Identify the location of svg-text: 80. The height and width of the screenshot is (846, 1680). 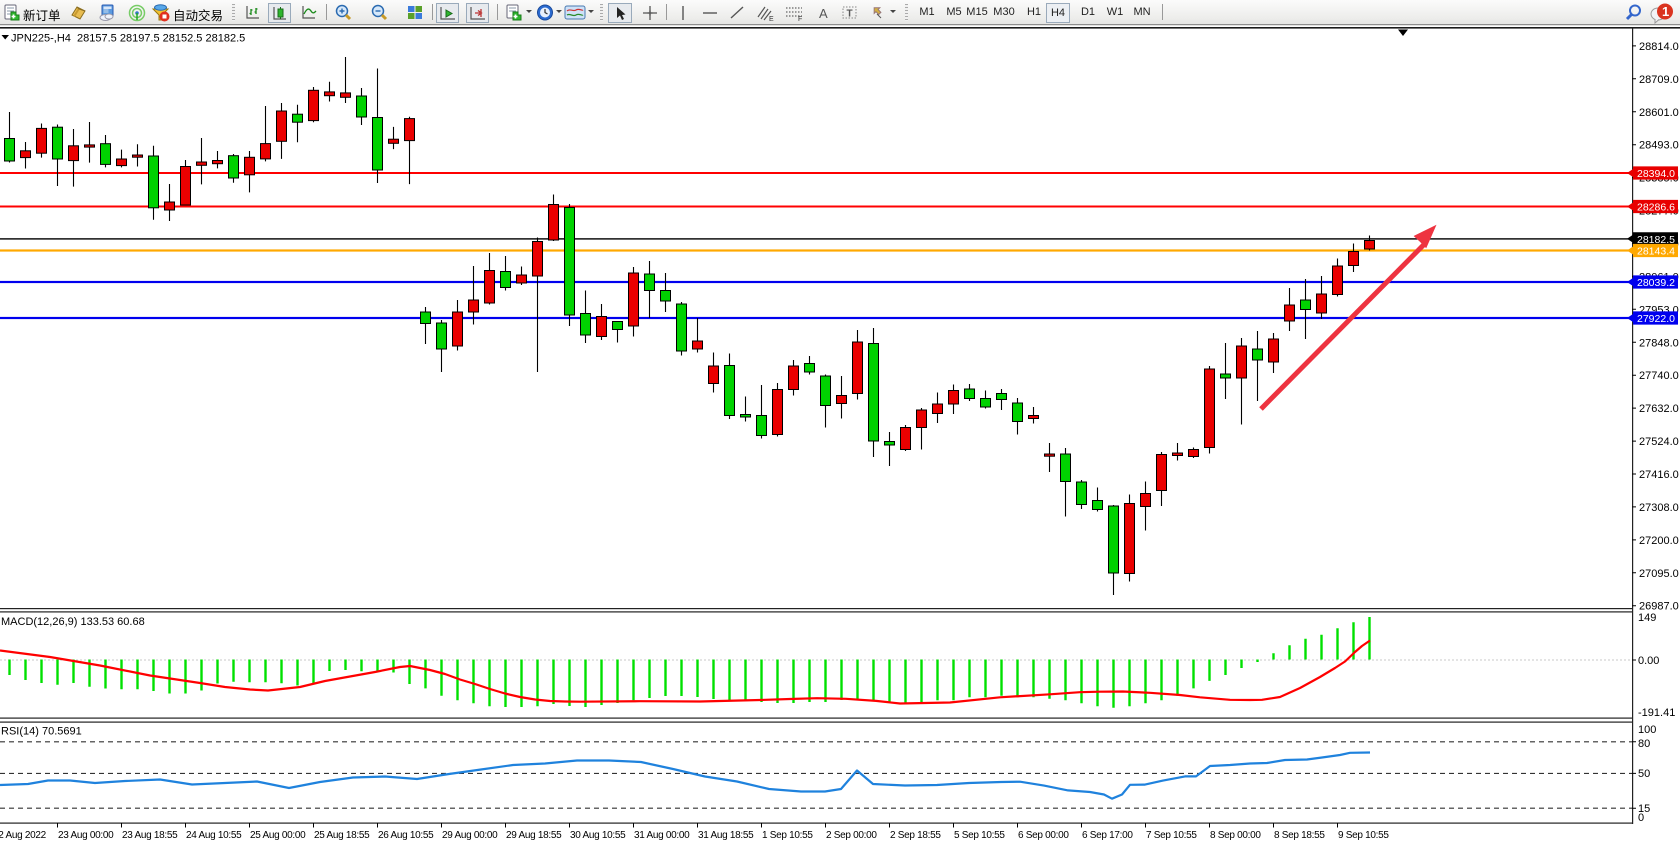
(1644, 744).